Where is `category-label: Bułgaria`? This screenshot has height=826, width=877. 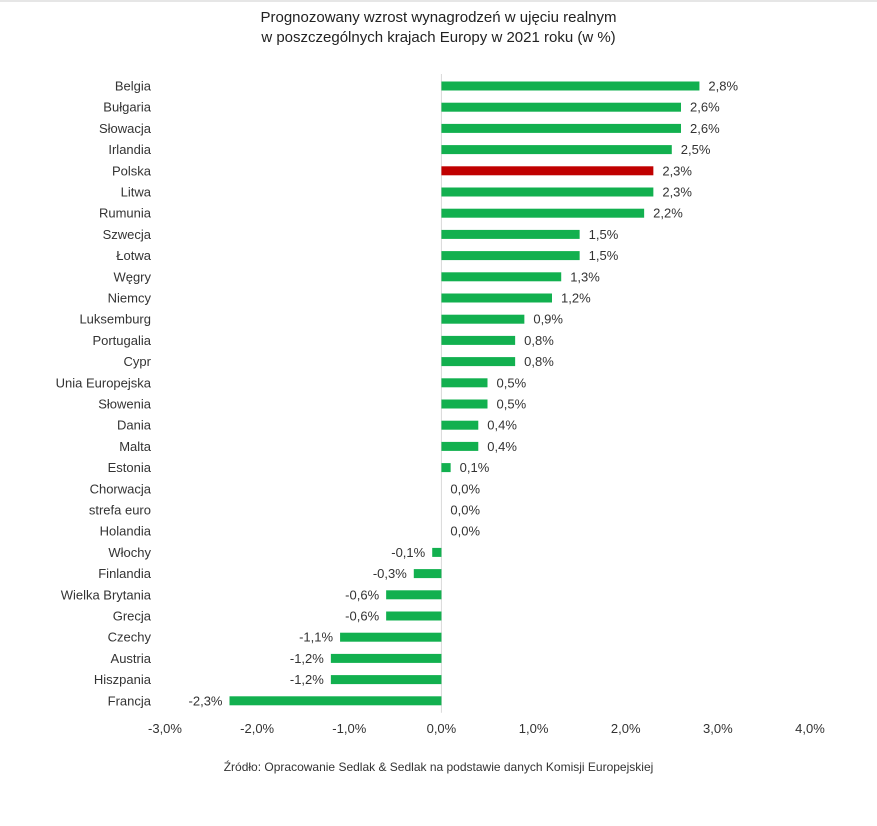 category-label: Bułgaria is located at coordinates (127, 107).